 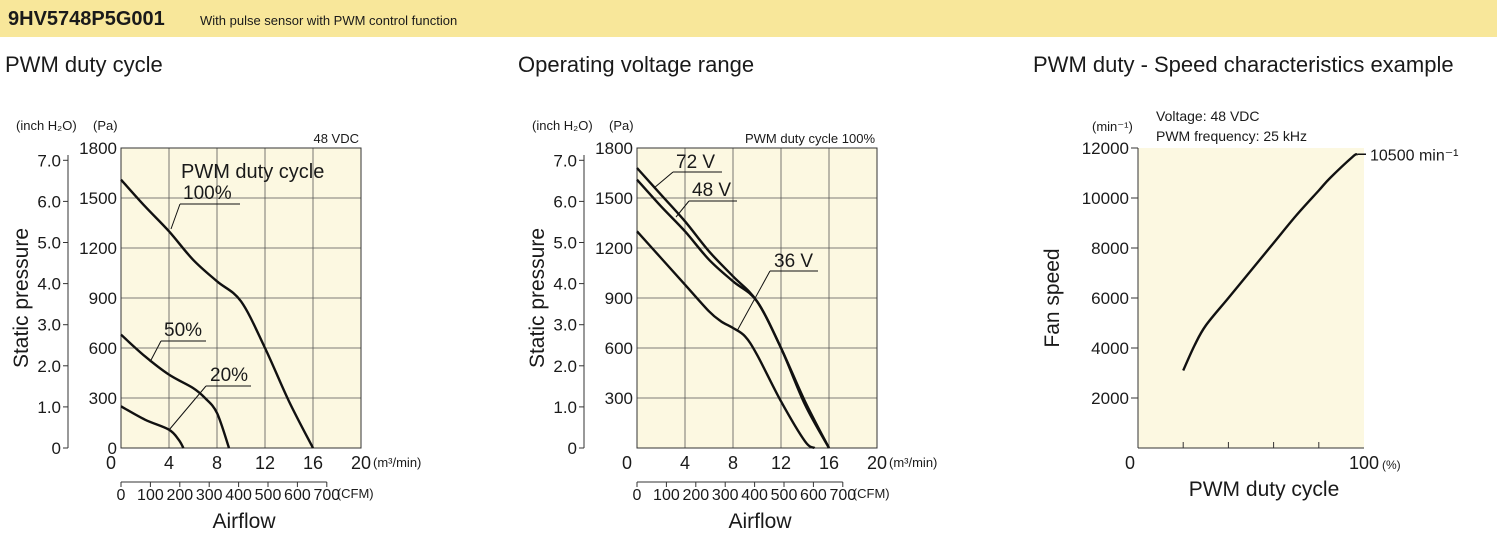 I want to click on c2-y2-unit: (inch H₂O), so click(x=562, y=125).